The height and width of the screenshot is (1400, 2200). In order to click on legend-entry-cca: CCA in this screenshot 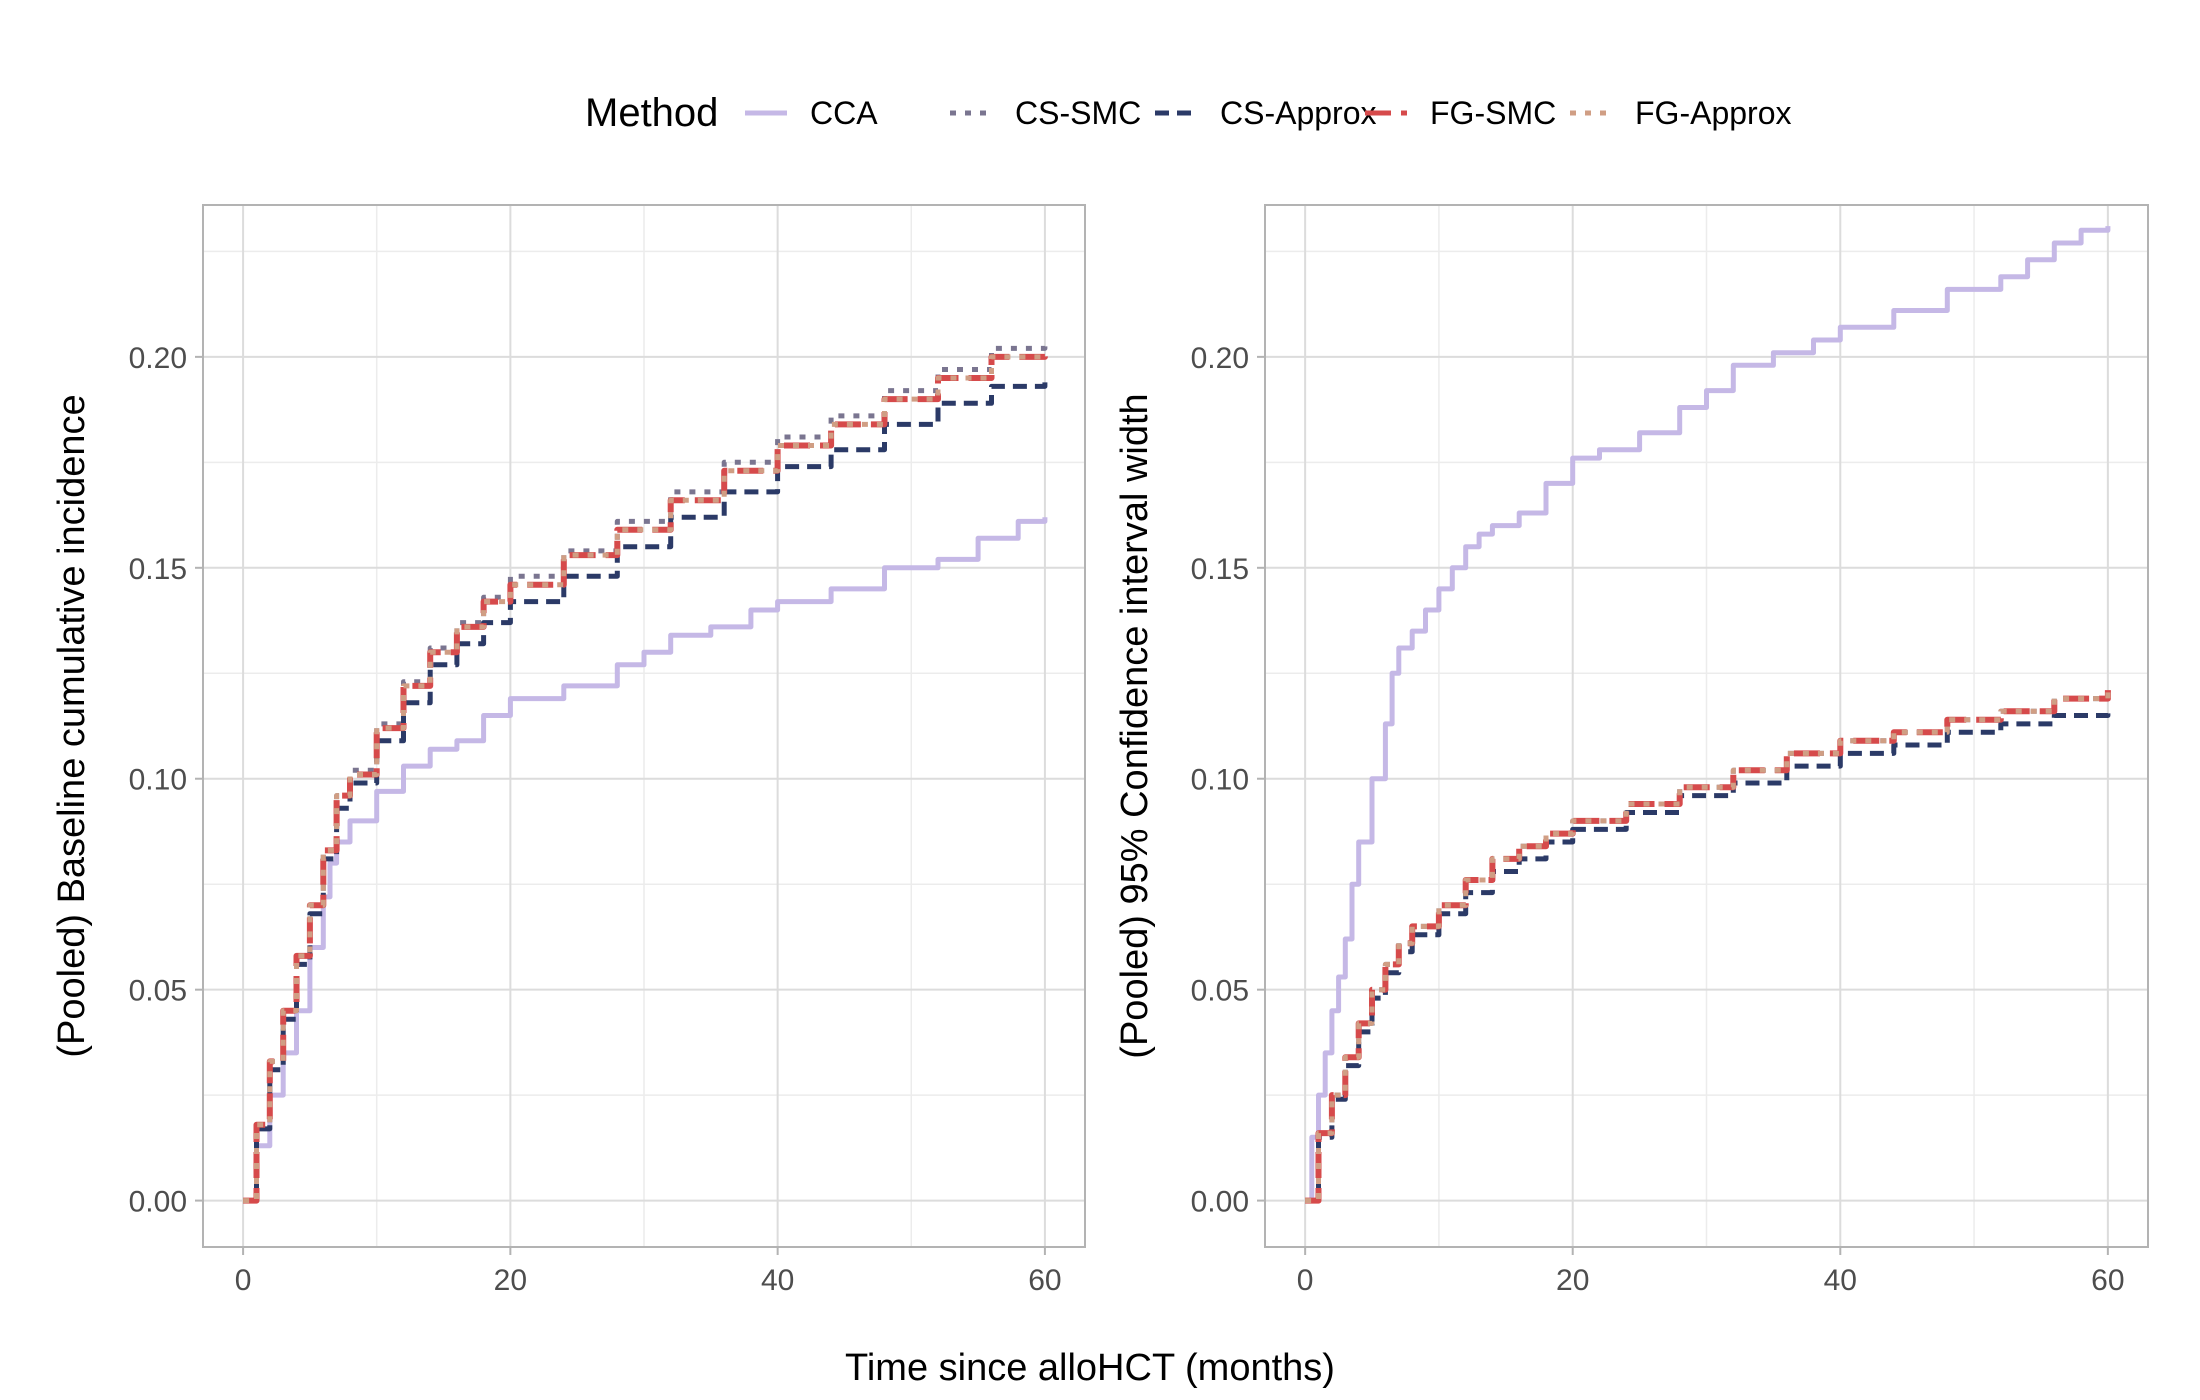, I will do `click(811, 113)`.